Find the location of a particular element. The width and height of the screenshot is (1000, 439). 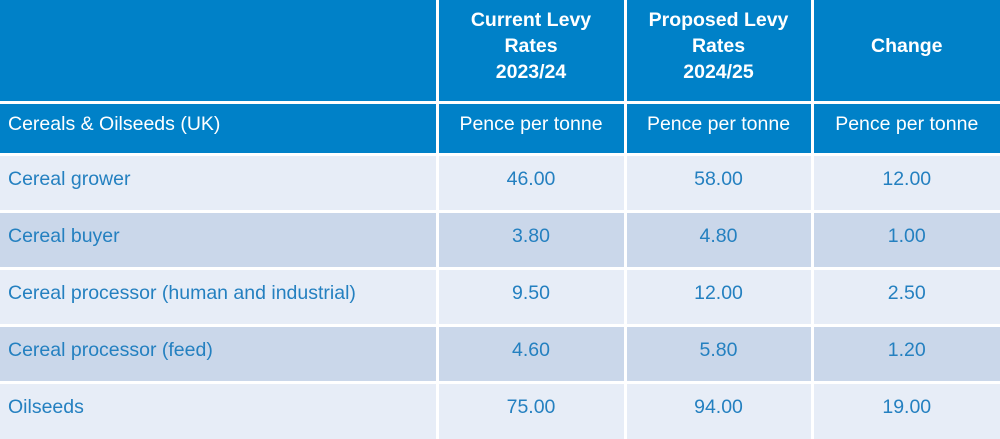

value-proposed: 5.80 is located at coordinates (718, 353).